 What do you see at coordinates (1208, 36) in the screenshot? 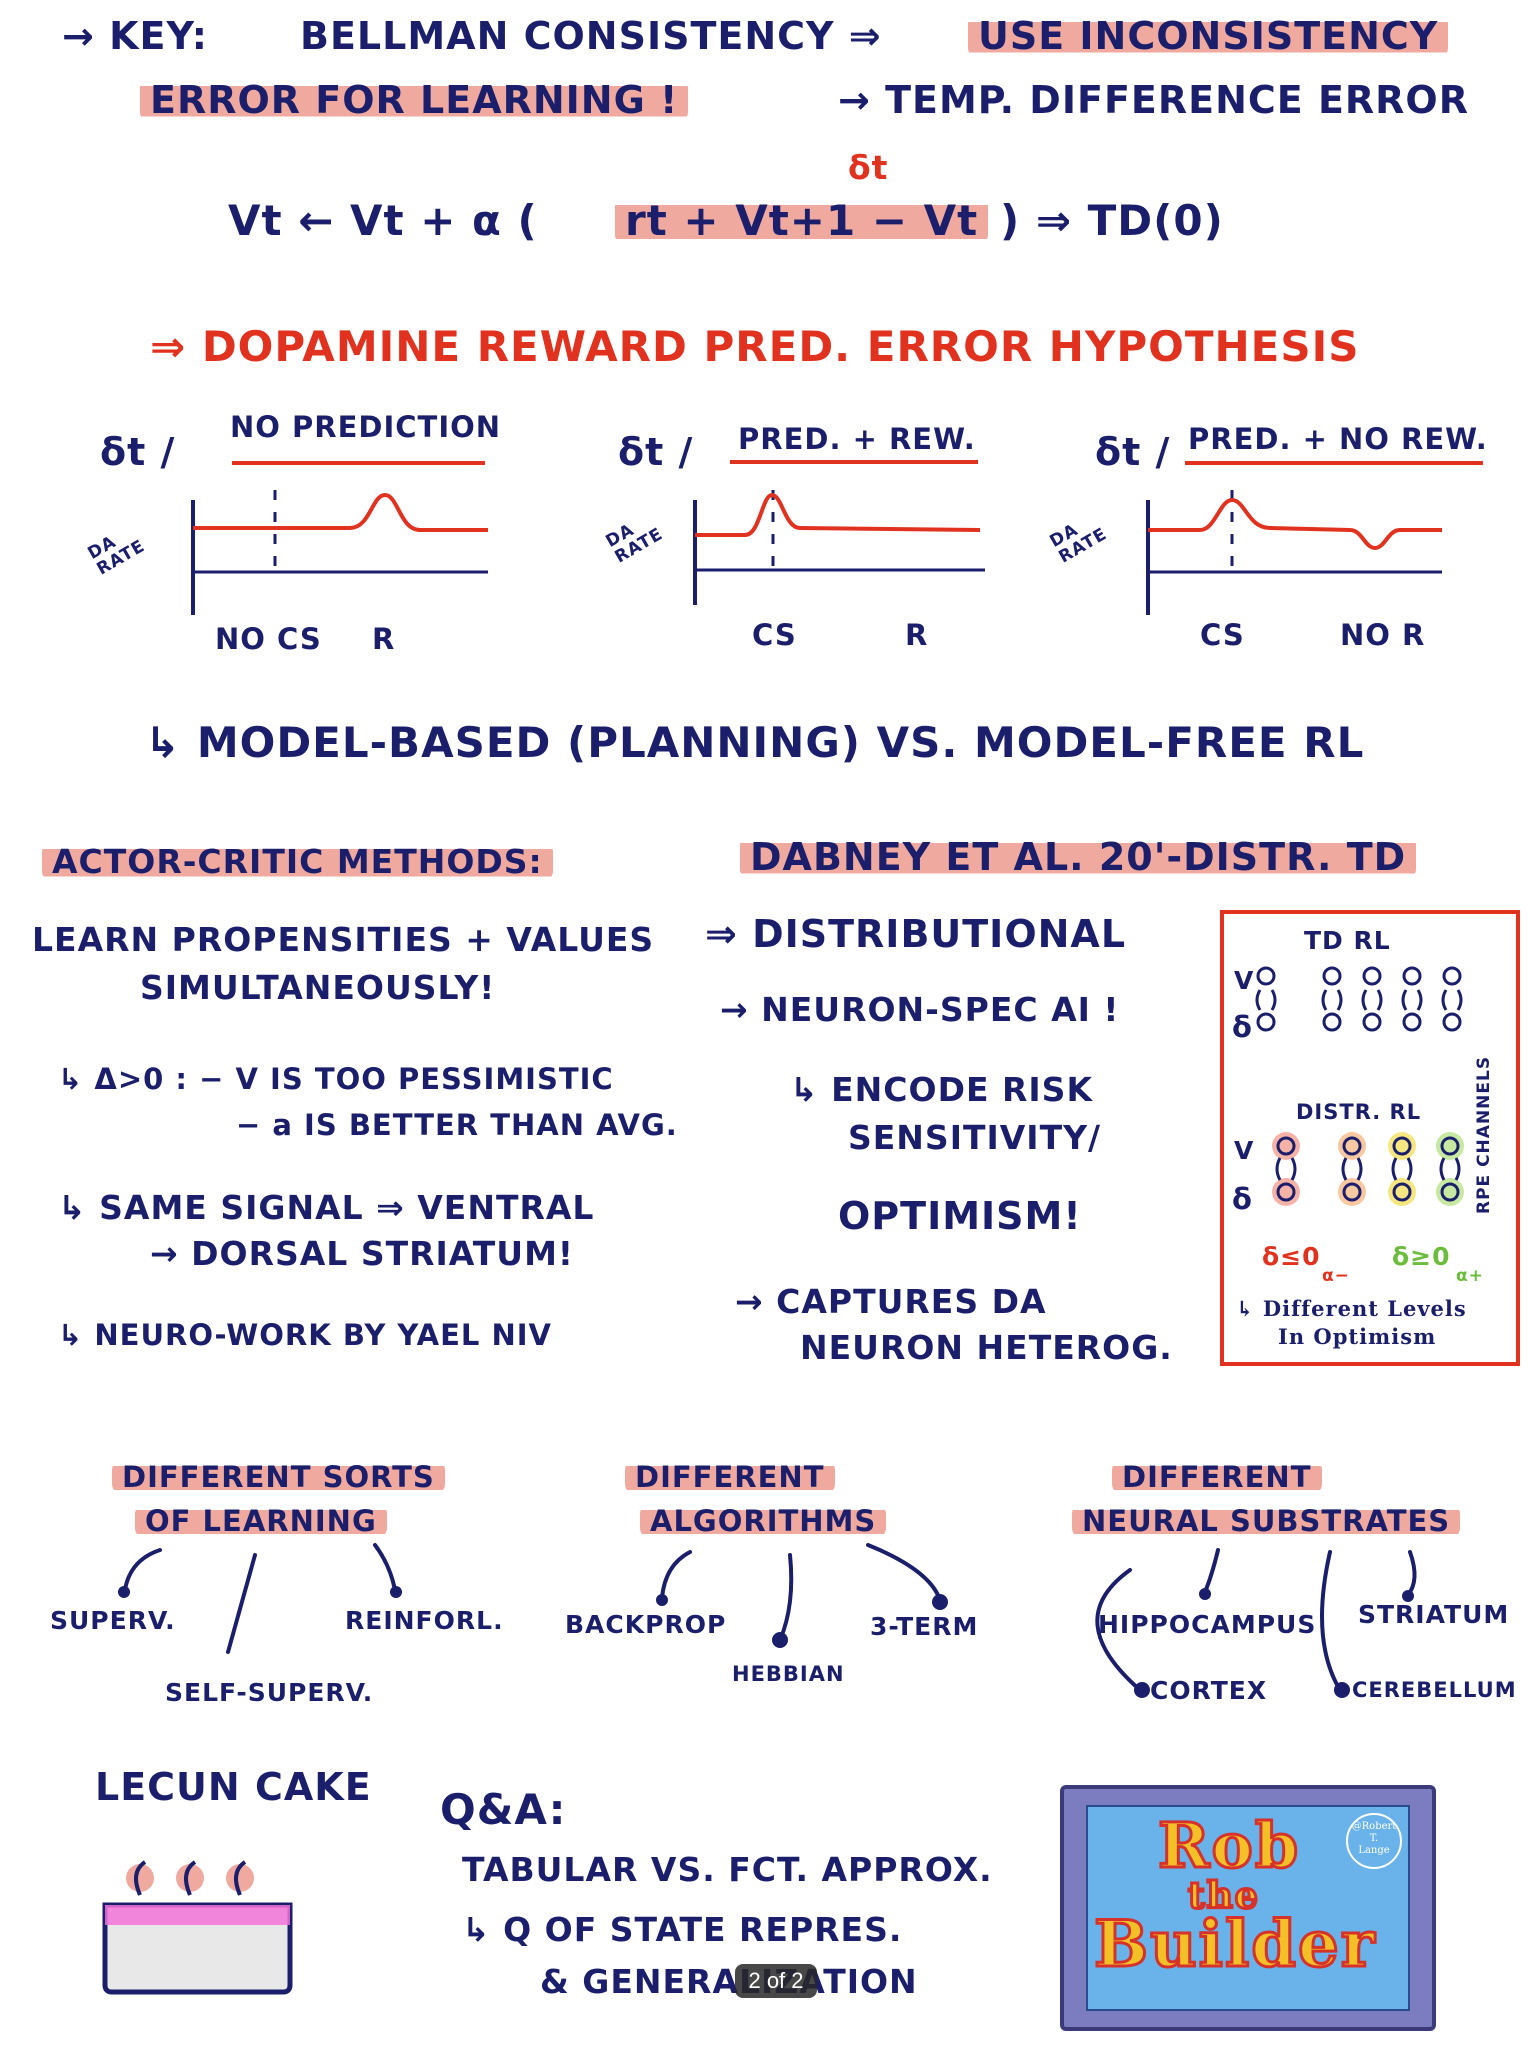
I see `use-inconsistency-text: USE INCONSISTENCY` at bounding box center [1208, 36].